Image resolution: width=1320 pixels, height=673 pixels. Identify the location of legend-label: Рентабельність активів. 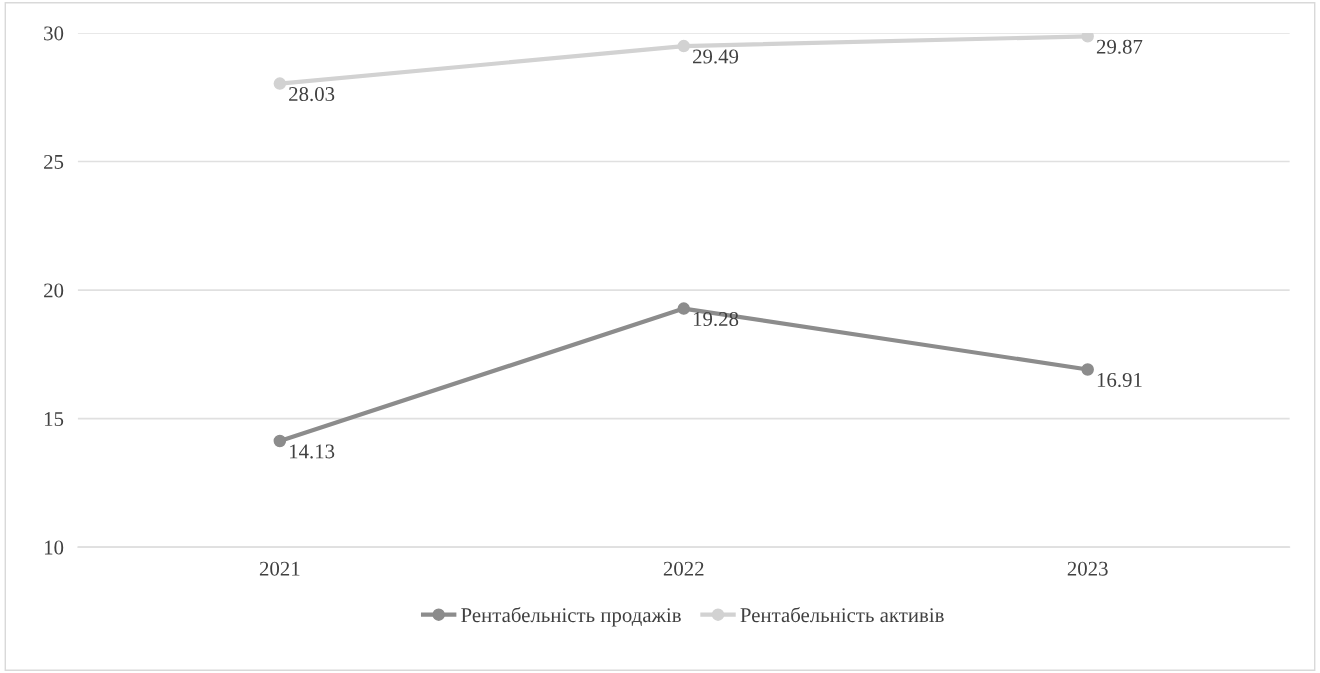
(842, 615).